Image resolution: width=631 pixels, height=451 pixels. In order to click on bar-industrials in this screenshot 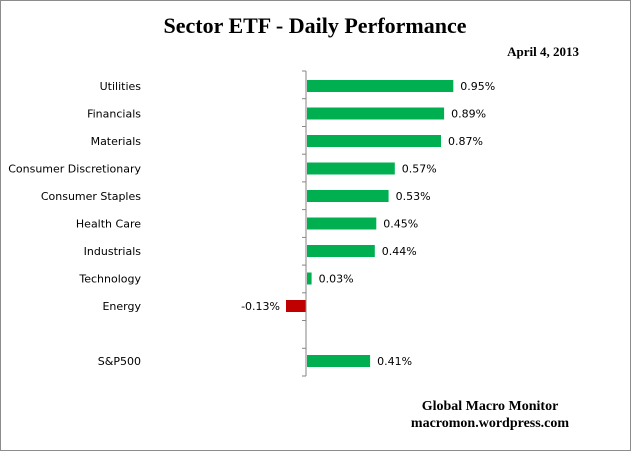, I will do `click(341, 251)`.